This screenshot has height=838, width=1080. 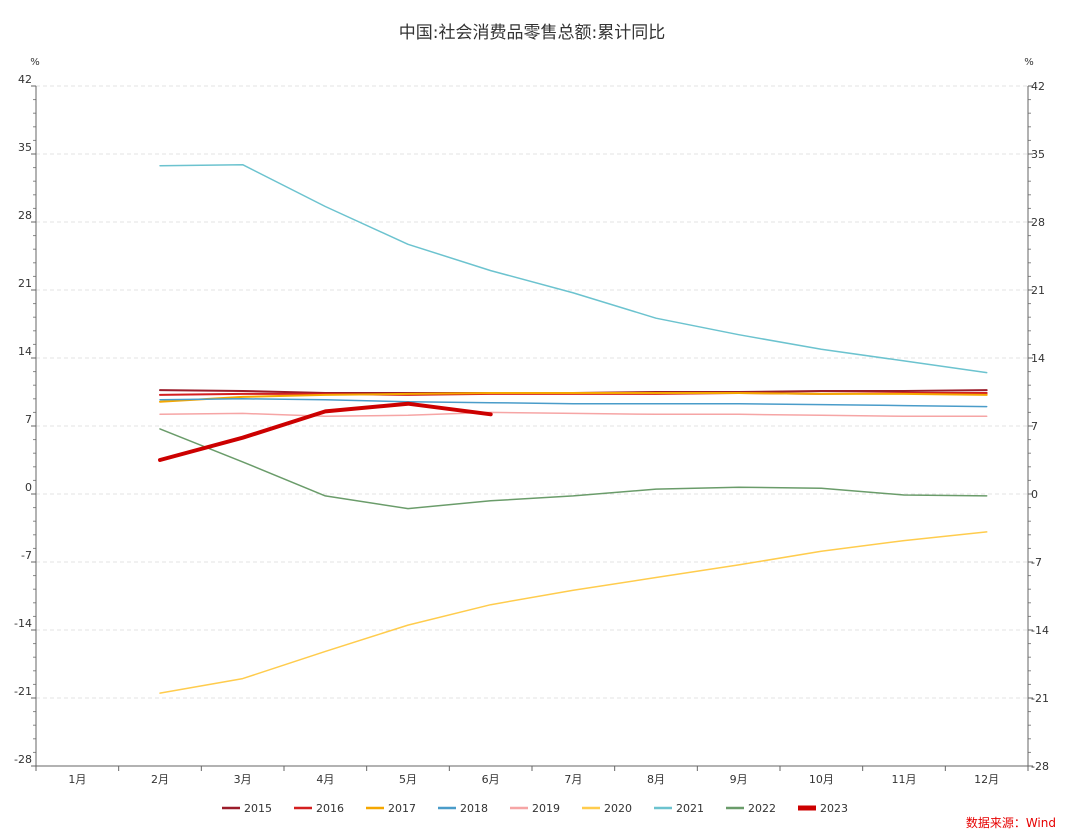 I want to click on right-axis-unit: %, so click(x=1029, y=62).